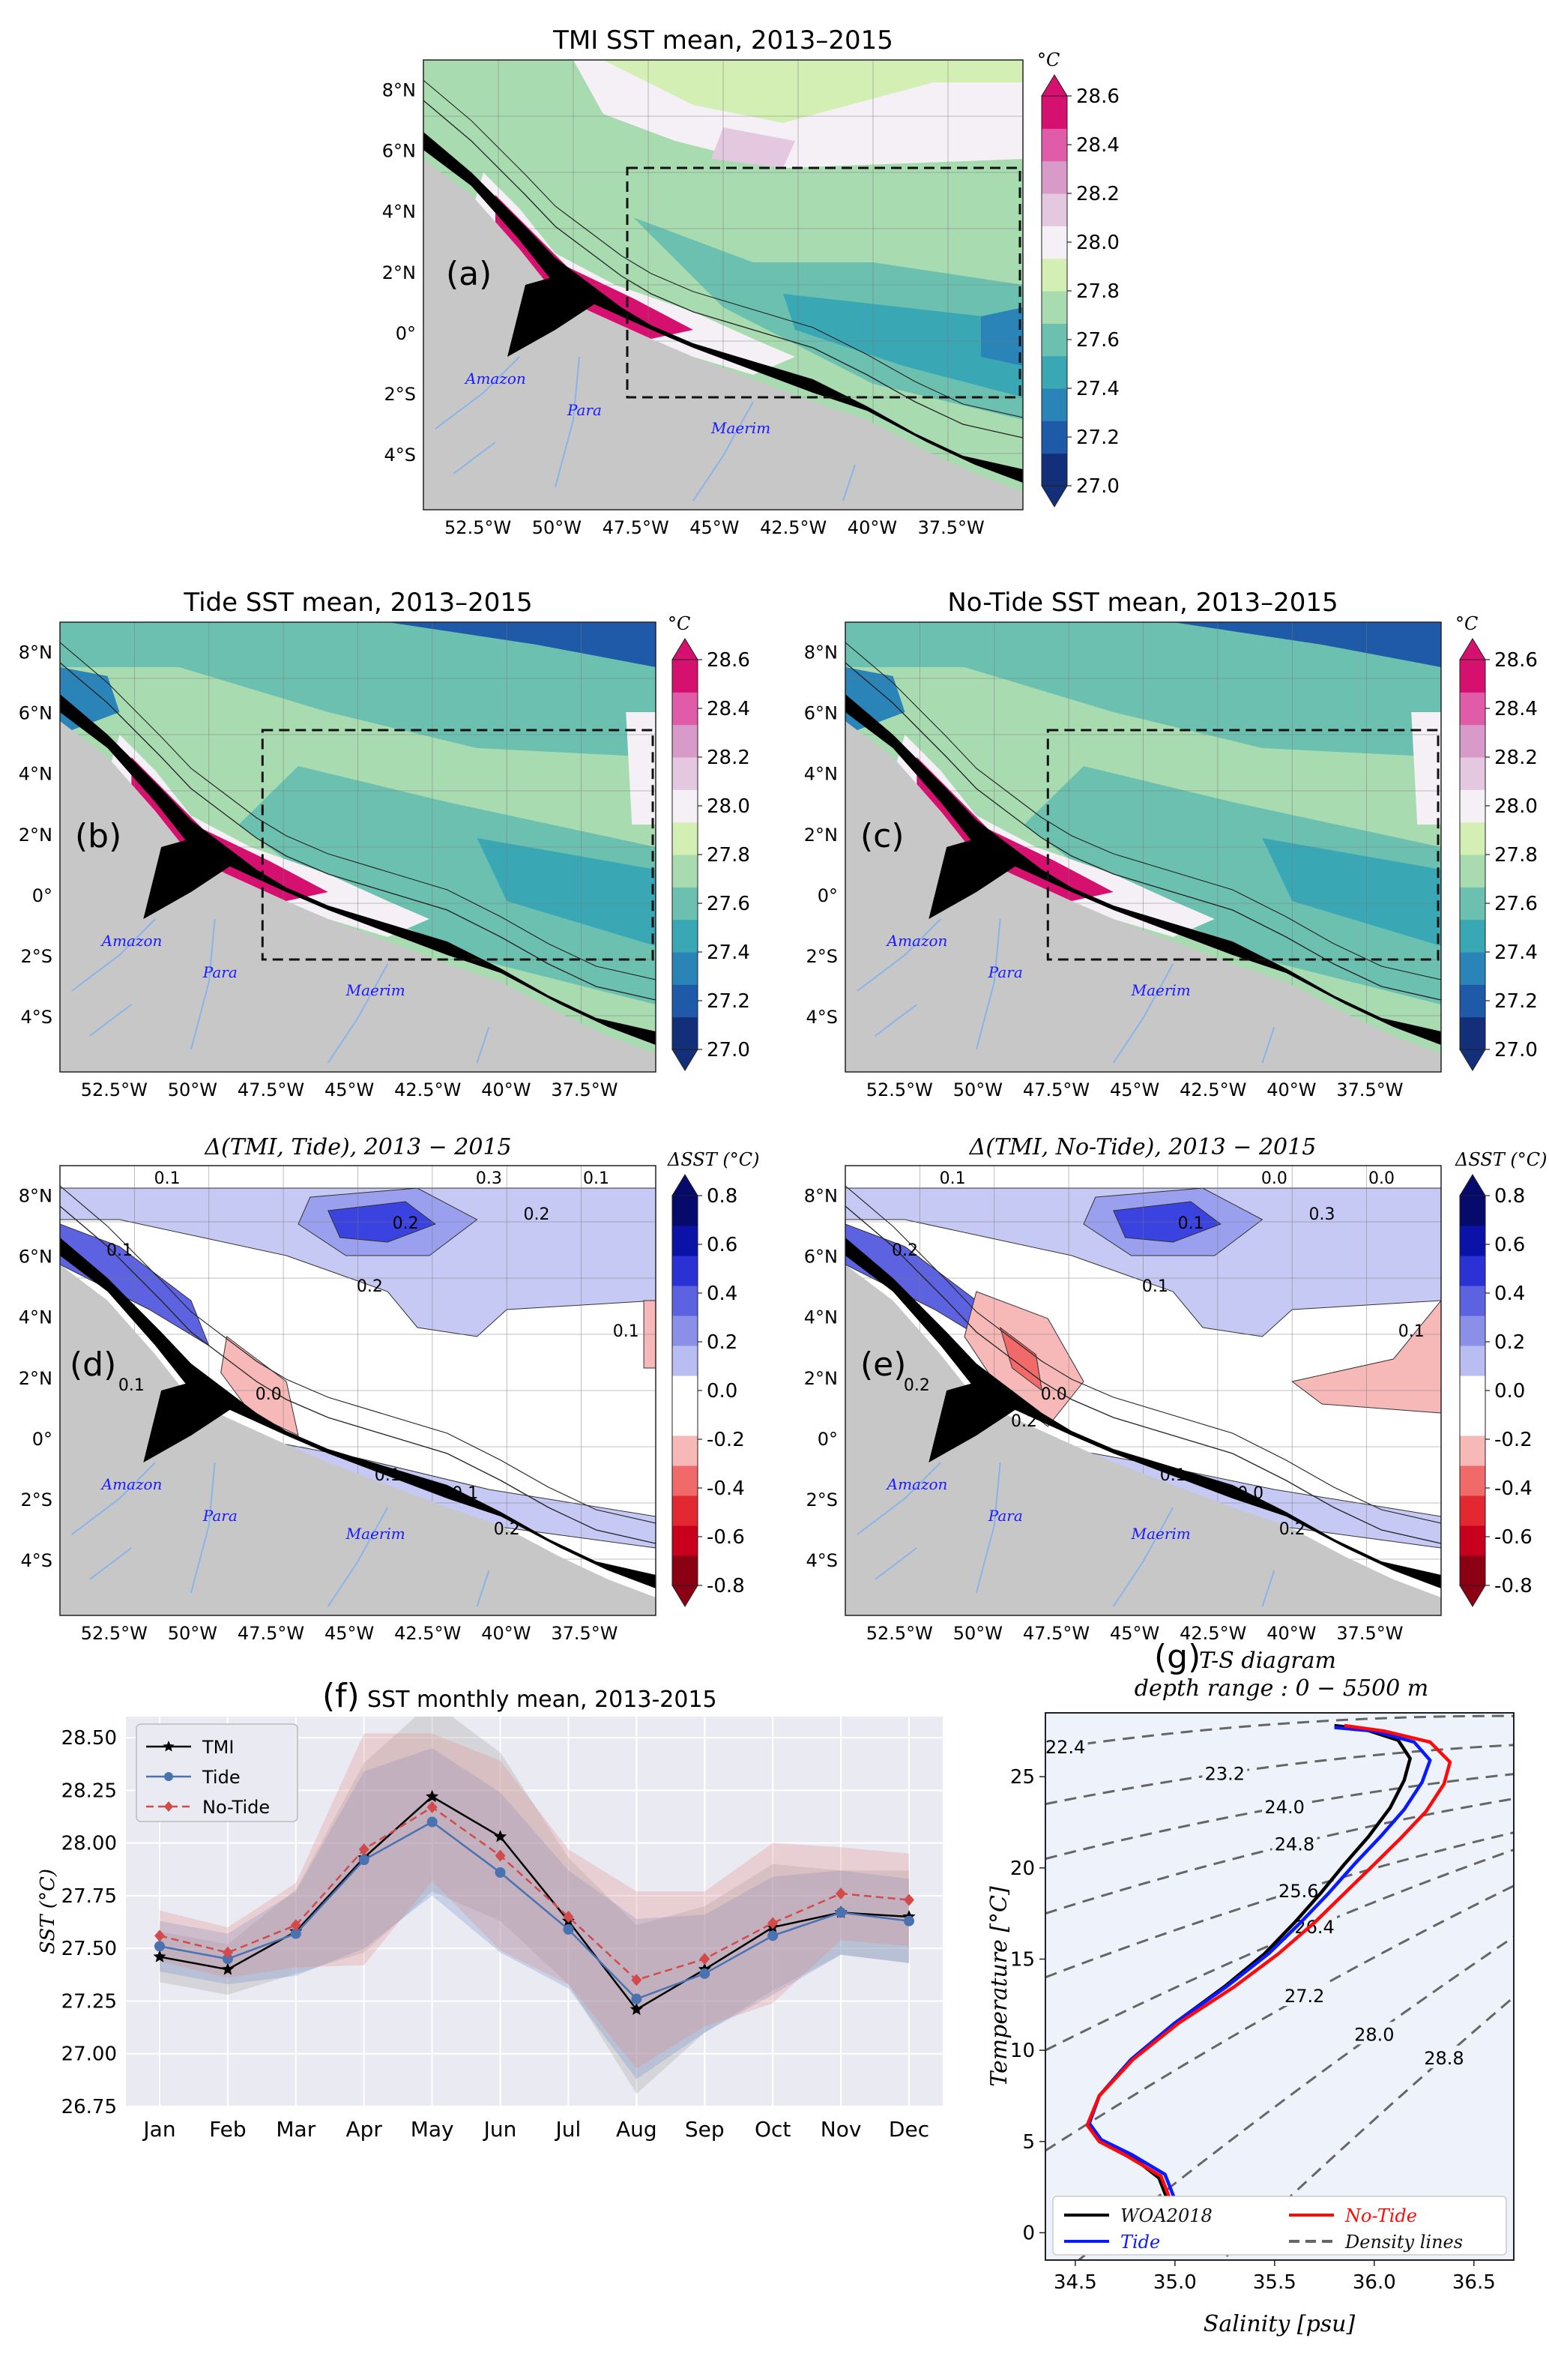  Describe the element at coordinates (1022, 1960) in the screenshot. I see `chart-g-ytick-label: 15` at that location.